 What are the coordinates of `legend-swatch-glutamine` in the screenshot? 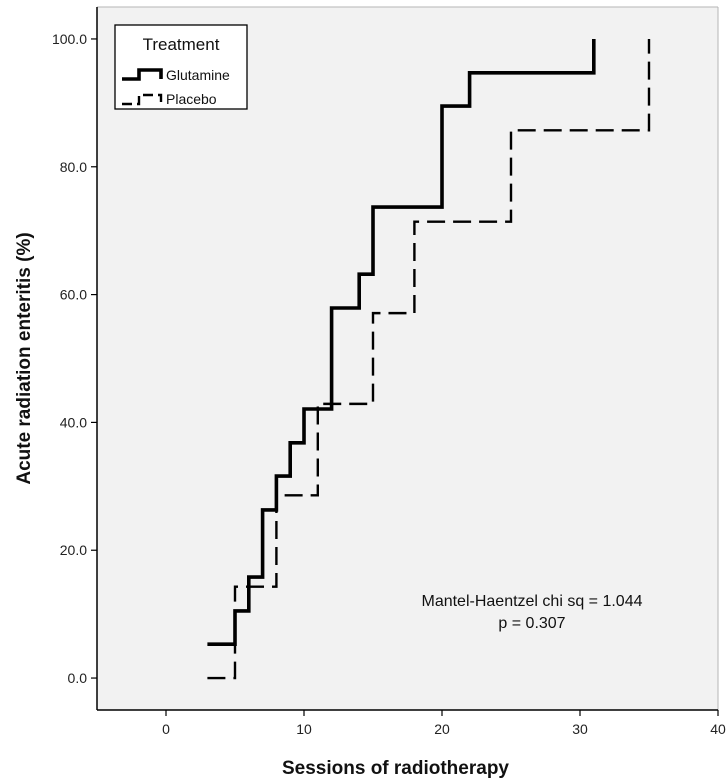 It's located at (142, 74).